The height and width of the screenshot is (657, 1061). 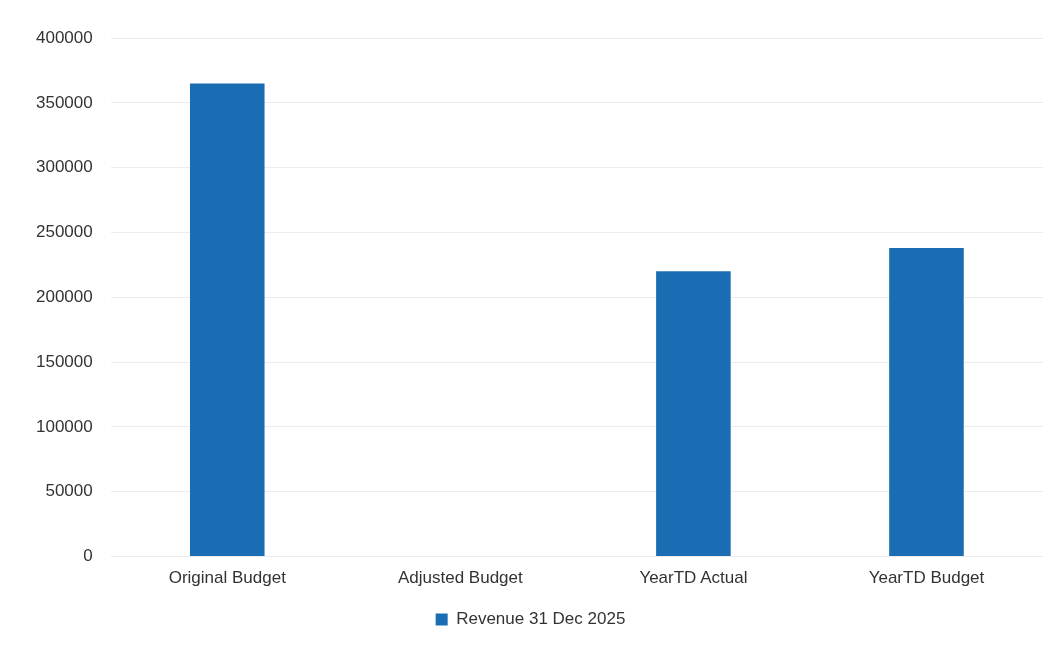 I want to click on x-tick-label: YearTD Budget, so click(x=926, y=578).